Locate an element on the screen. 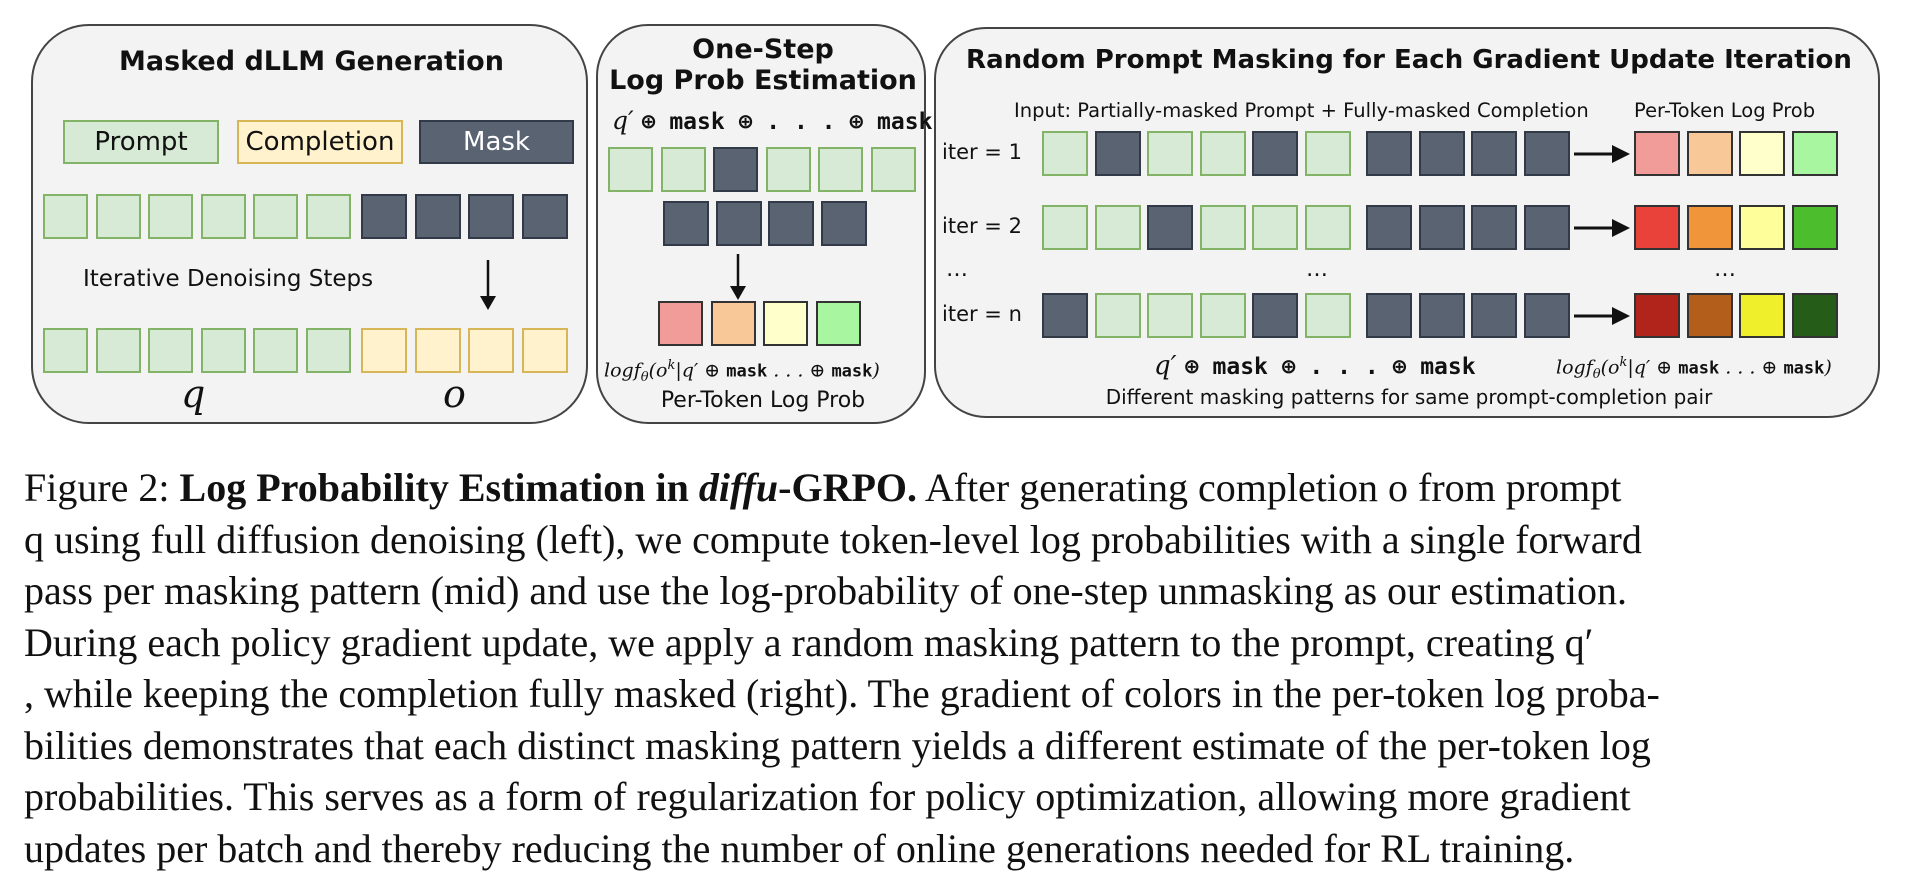 The image size is (1916, 892). bottom-logprob-formula: logfθ(ok|q′ ⊕ mask . . . ⊕ mask) is located at coordinates (1694, 369).